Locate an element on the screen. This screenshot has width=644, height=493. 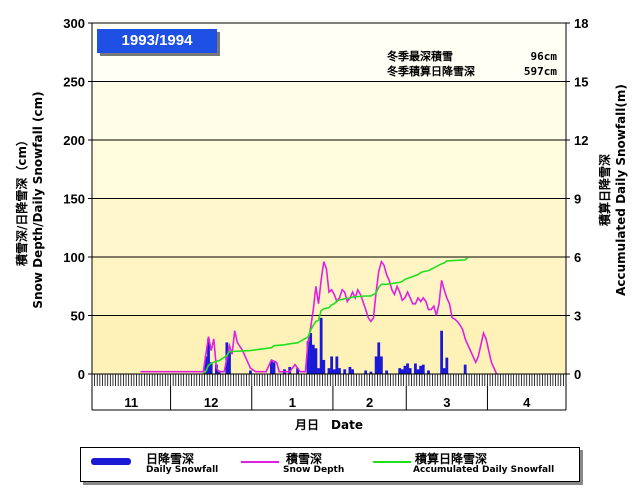
month-label: 11 is located at coordinates (131, 402).